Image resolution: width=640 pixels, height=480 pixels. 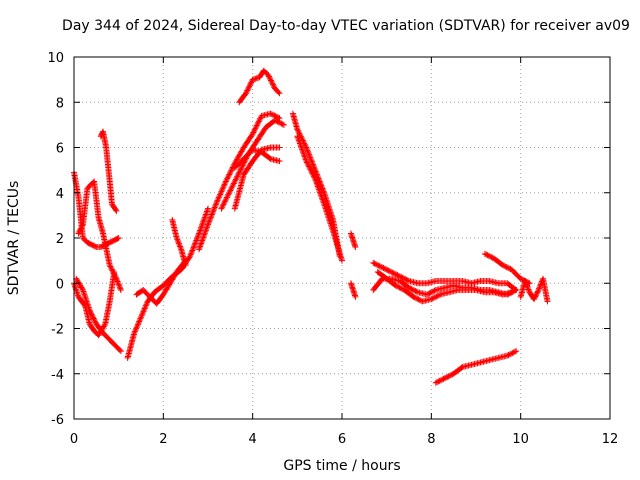 I want to click on x-tick-label: 4, so click(x=253, y=439).